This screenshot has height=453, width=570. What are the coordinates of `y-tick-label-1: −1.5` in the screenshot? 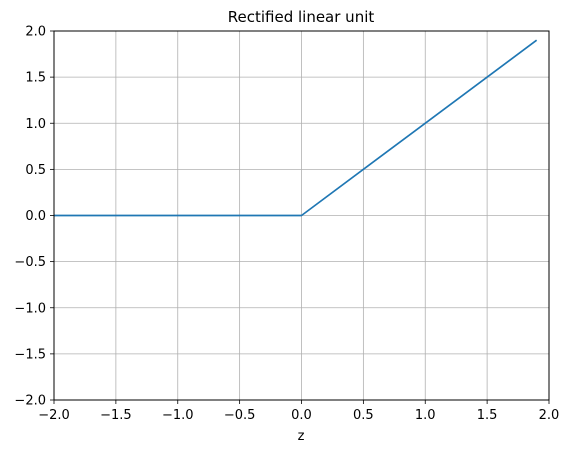 It's located at (30, 354).